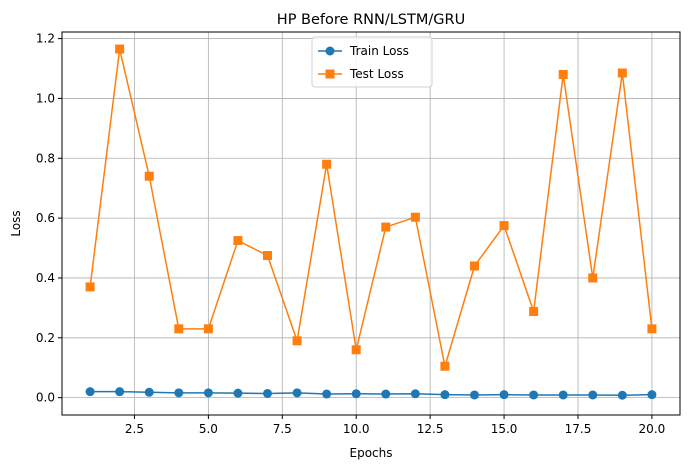 The width and height of the screenshot is (691, 470). Describe the element at coordinates (371, 453) in the screenshot. I see `x-axis-title: Epochs` at that location.